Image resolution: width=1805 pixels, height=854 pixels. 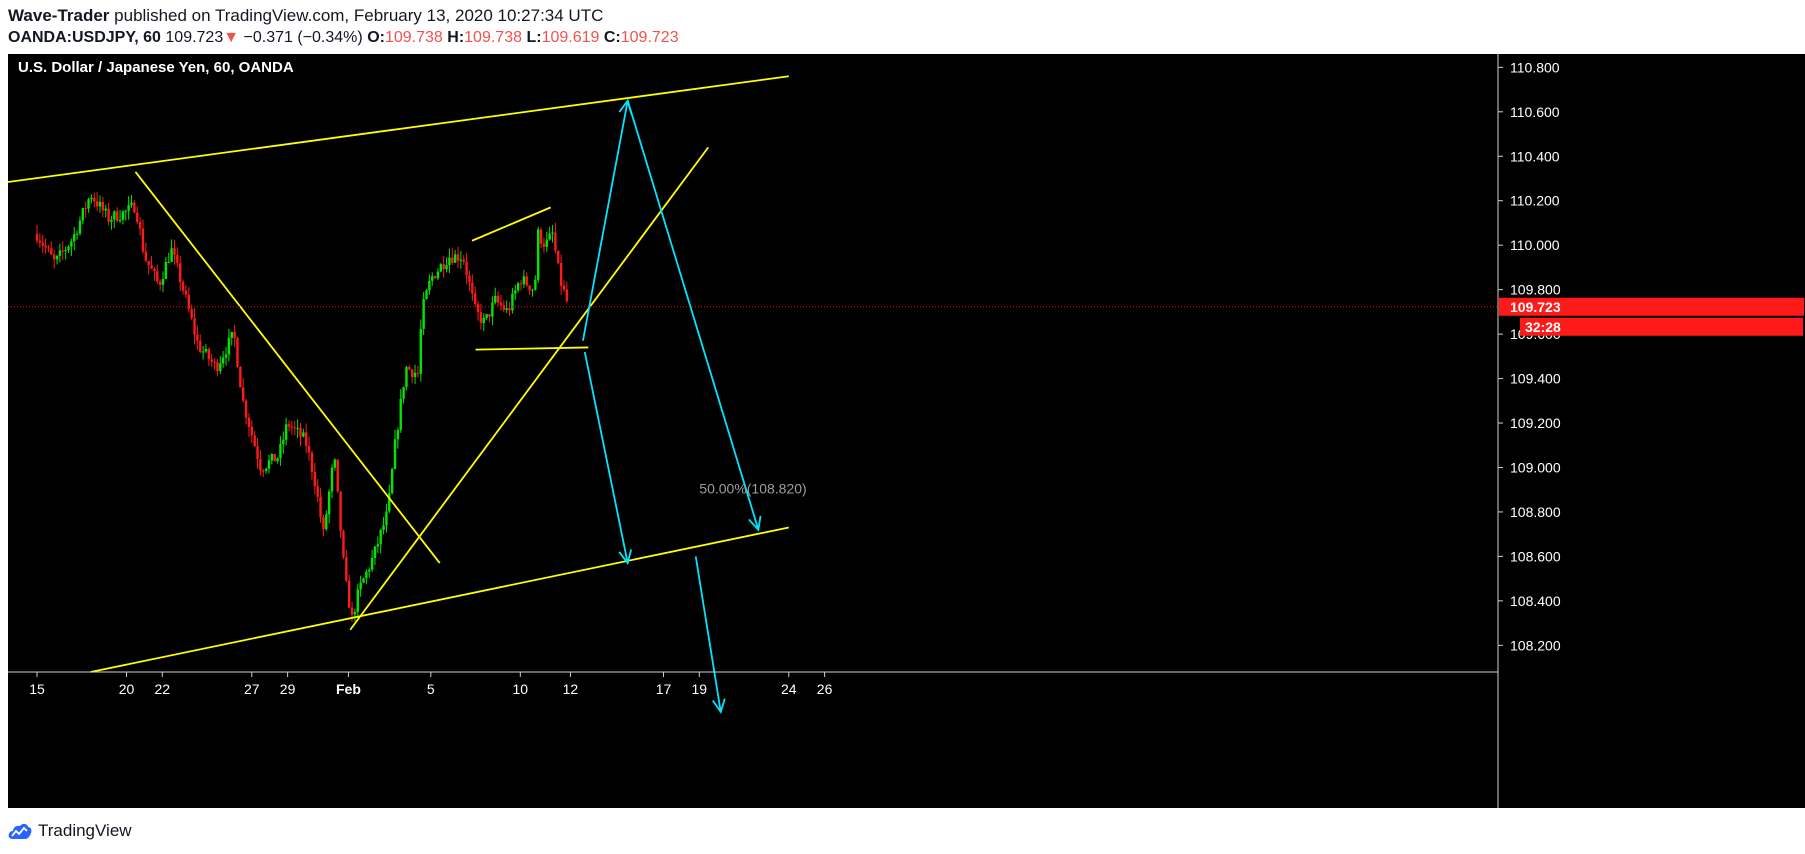 I want to click on projection-down-long-arrow, so click(x=693, y=315).